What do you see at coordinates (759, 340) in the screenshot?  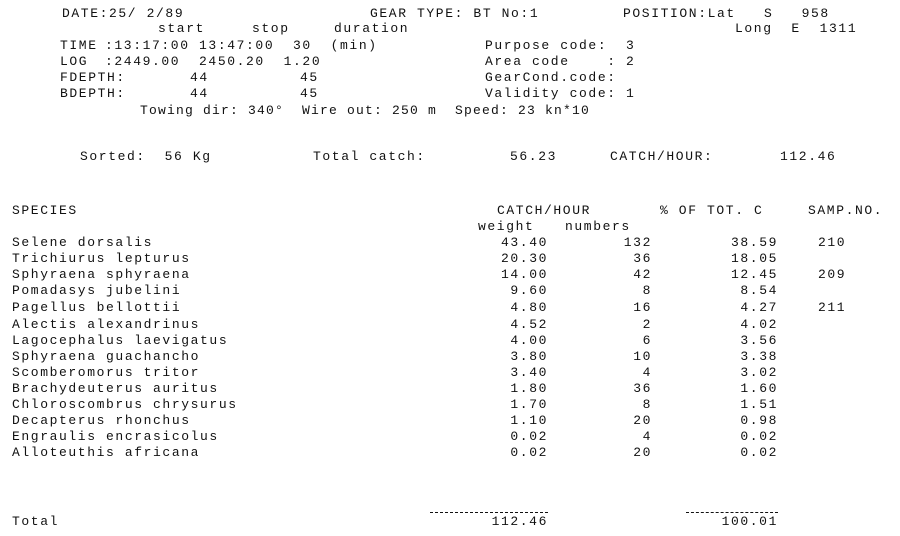 I see `pct-of-total: 3.56` at bounding box center [759, 340].